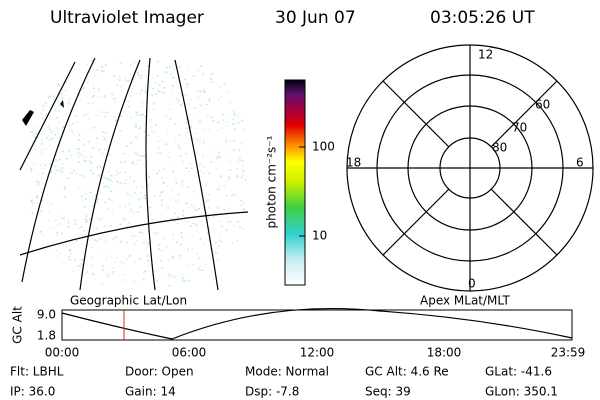 Image resolution: width=600 pixels, height=400 pixels. Describe the element at coordinates (18, 325) in the screenshot. I see `timeline-y-label: GC Alt` at that location.